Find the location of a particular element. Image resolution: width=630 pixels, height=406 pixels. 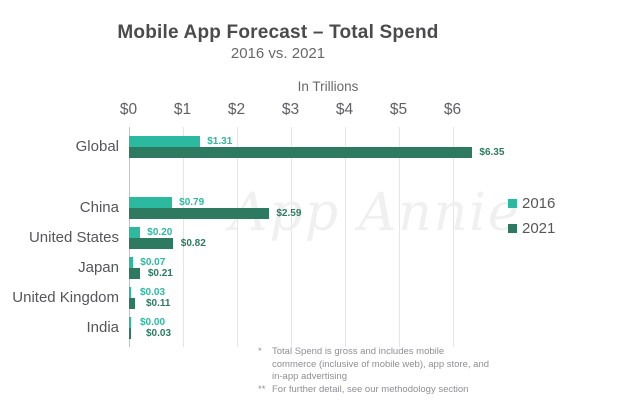

bar-2016-united-states is located at coordinates (134, 232).